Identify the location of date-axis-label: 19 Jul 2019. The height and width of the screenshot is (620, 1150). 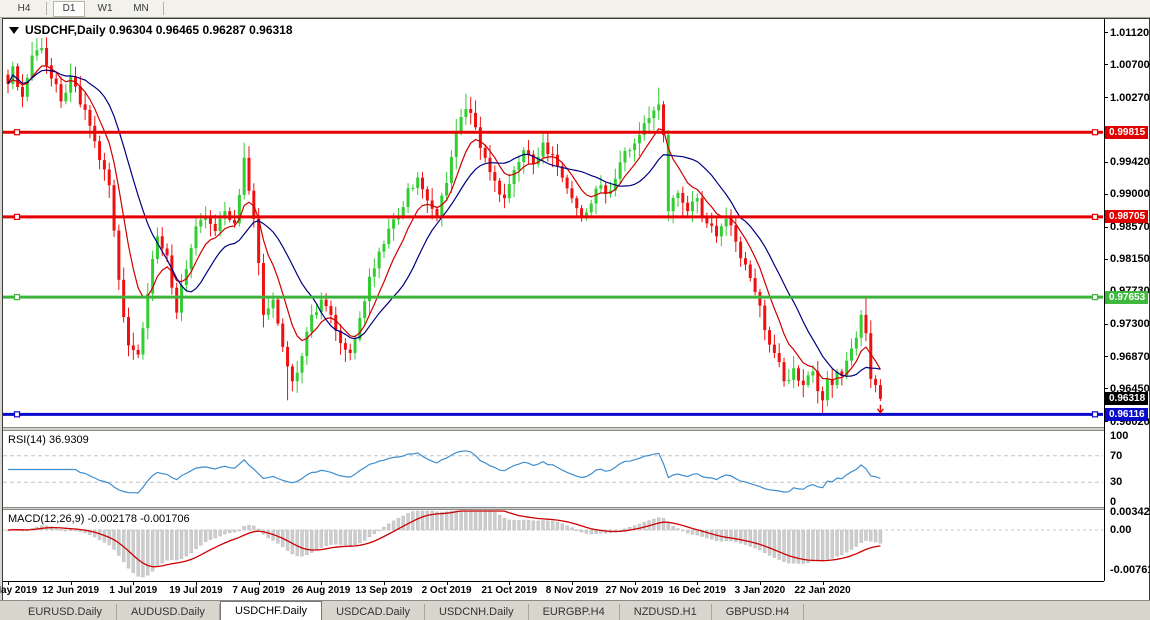
(196, 590).